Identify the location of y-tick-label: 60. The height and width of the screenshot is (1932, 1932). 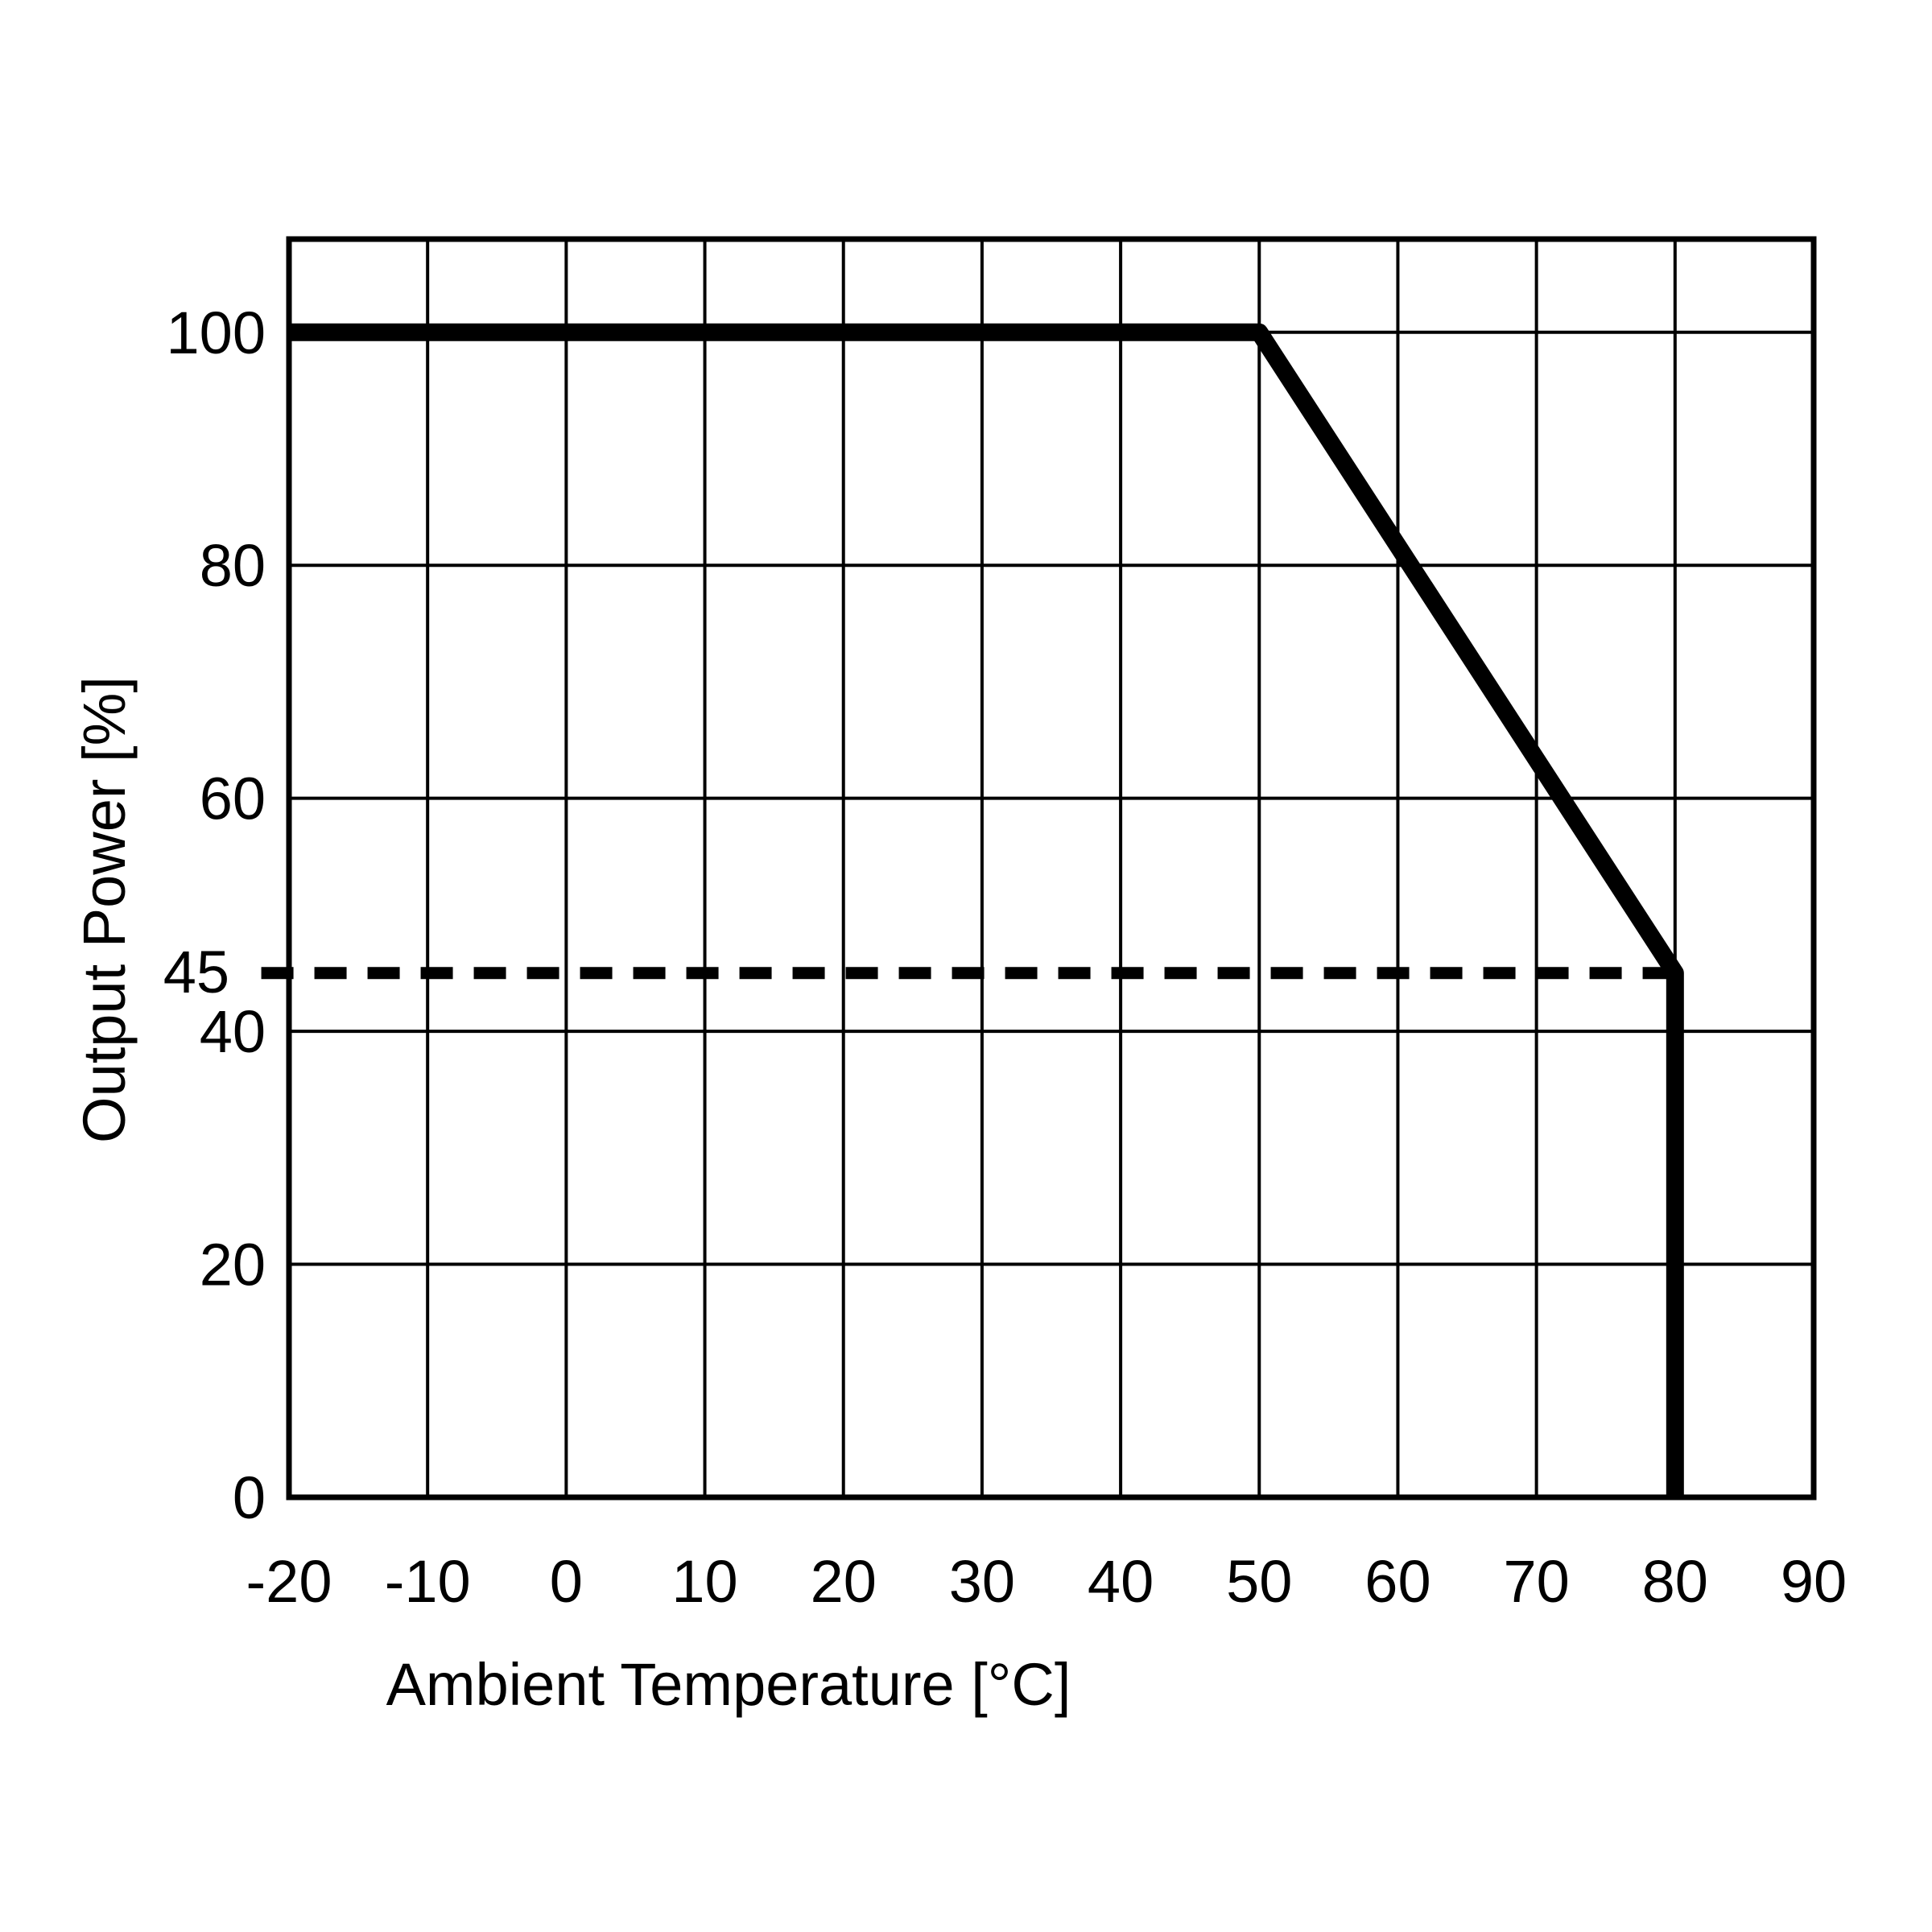
(233, 799).